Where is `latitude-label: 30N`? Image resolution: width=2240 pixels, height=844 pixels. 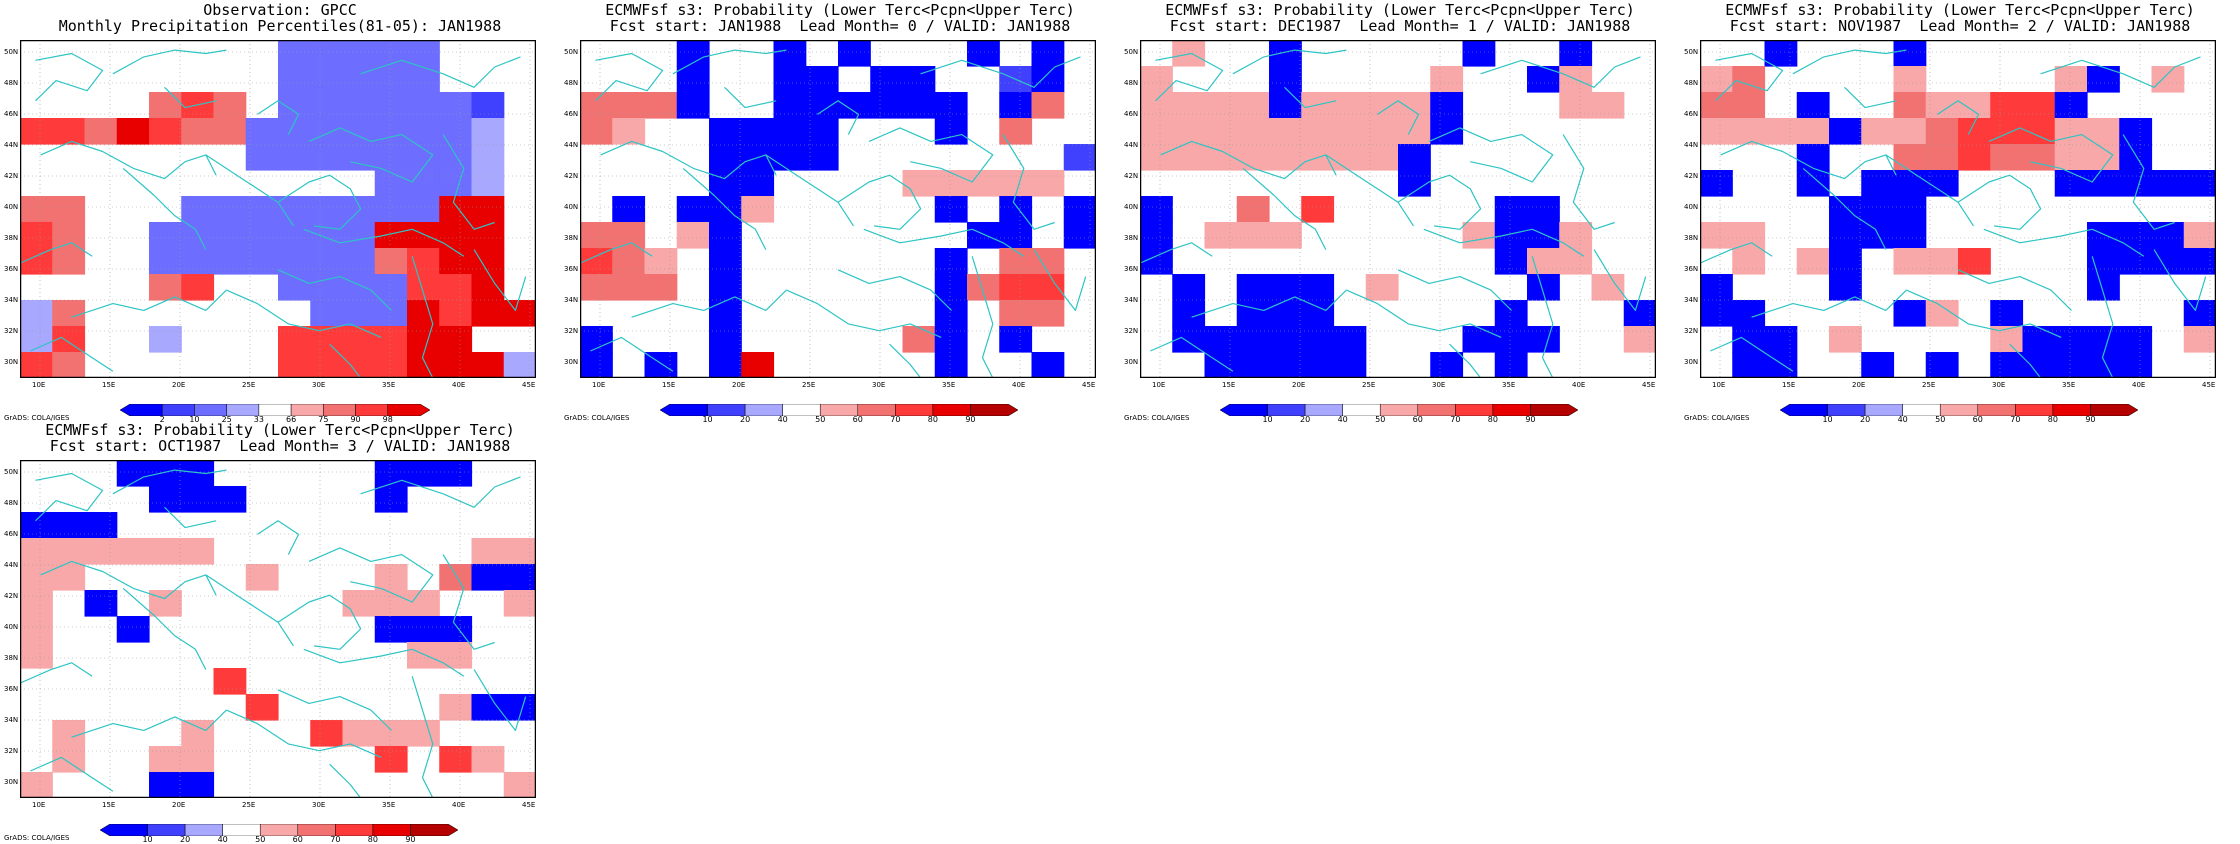 latitude-label: 30N is located at coordinates (1131, 362).